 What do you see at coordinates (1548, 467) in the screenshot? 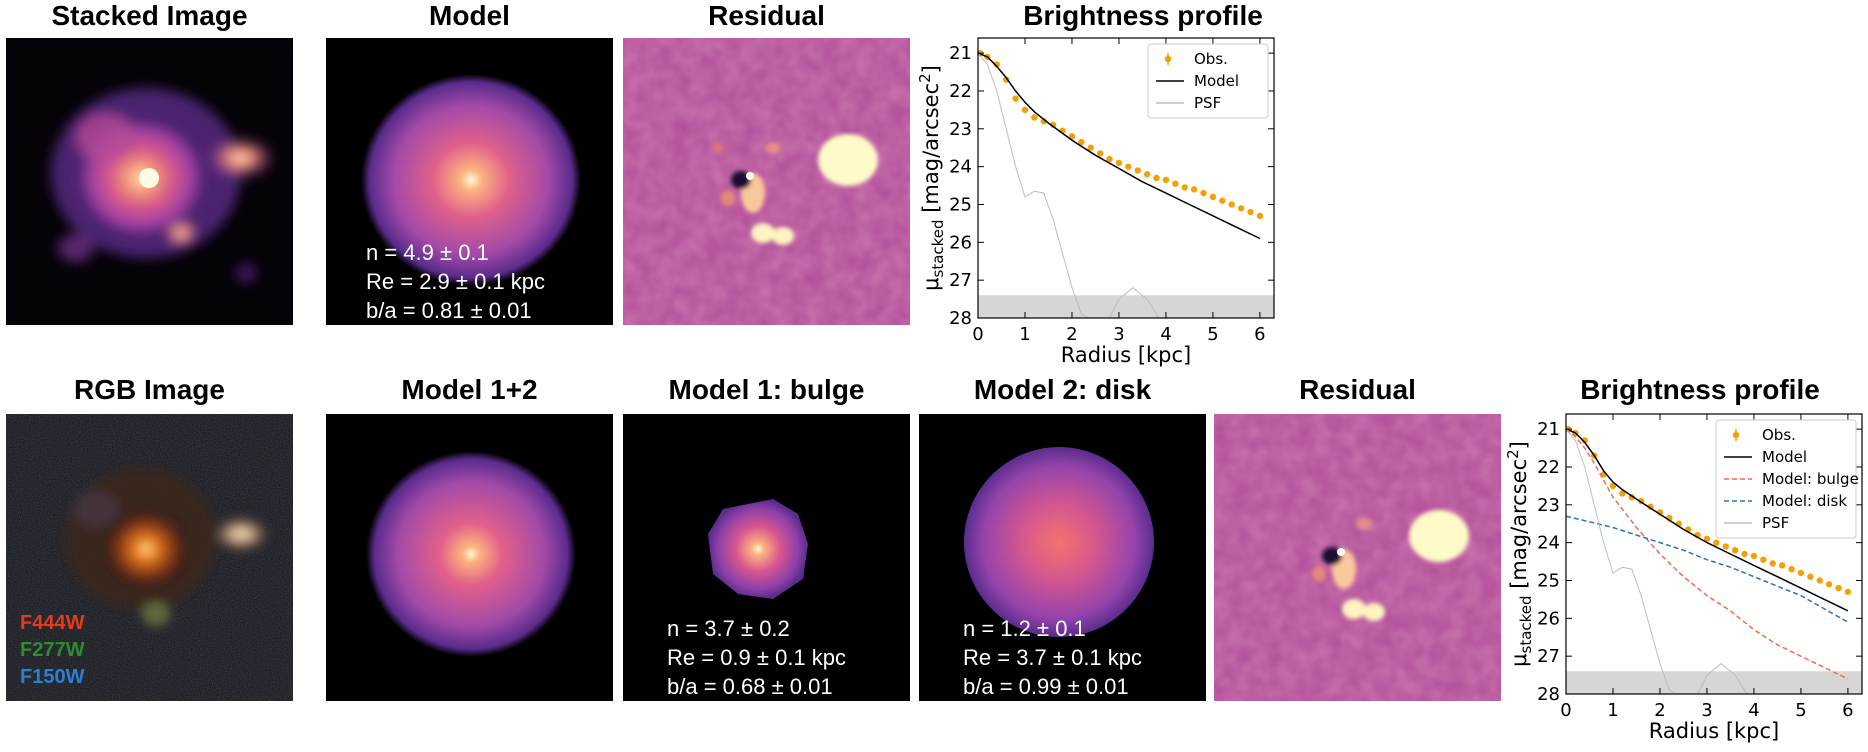
I see `y-tick-label: 22` at bounding box center [1548, 467].